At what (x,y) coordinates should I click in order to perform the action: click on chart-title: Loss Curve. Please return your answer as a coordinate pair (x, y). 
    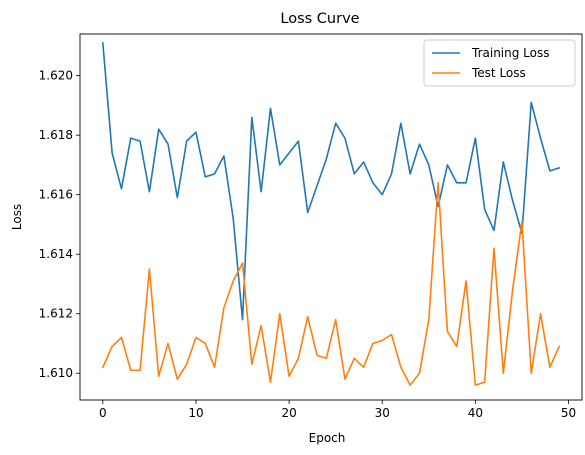
    Looking at the image, I should click on (319, 19).